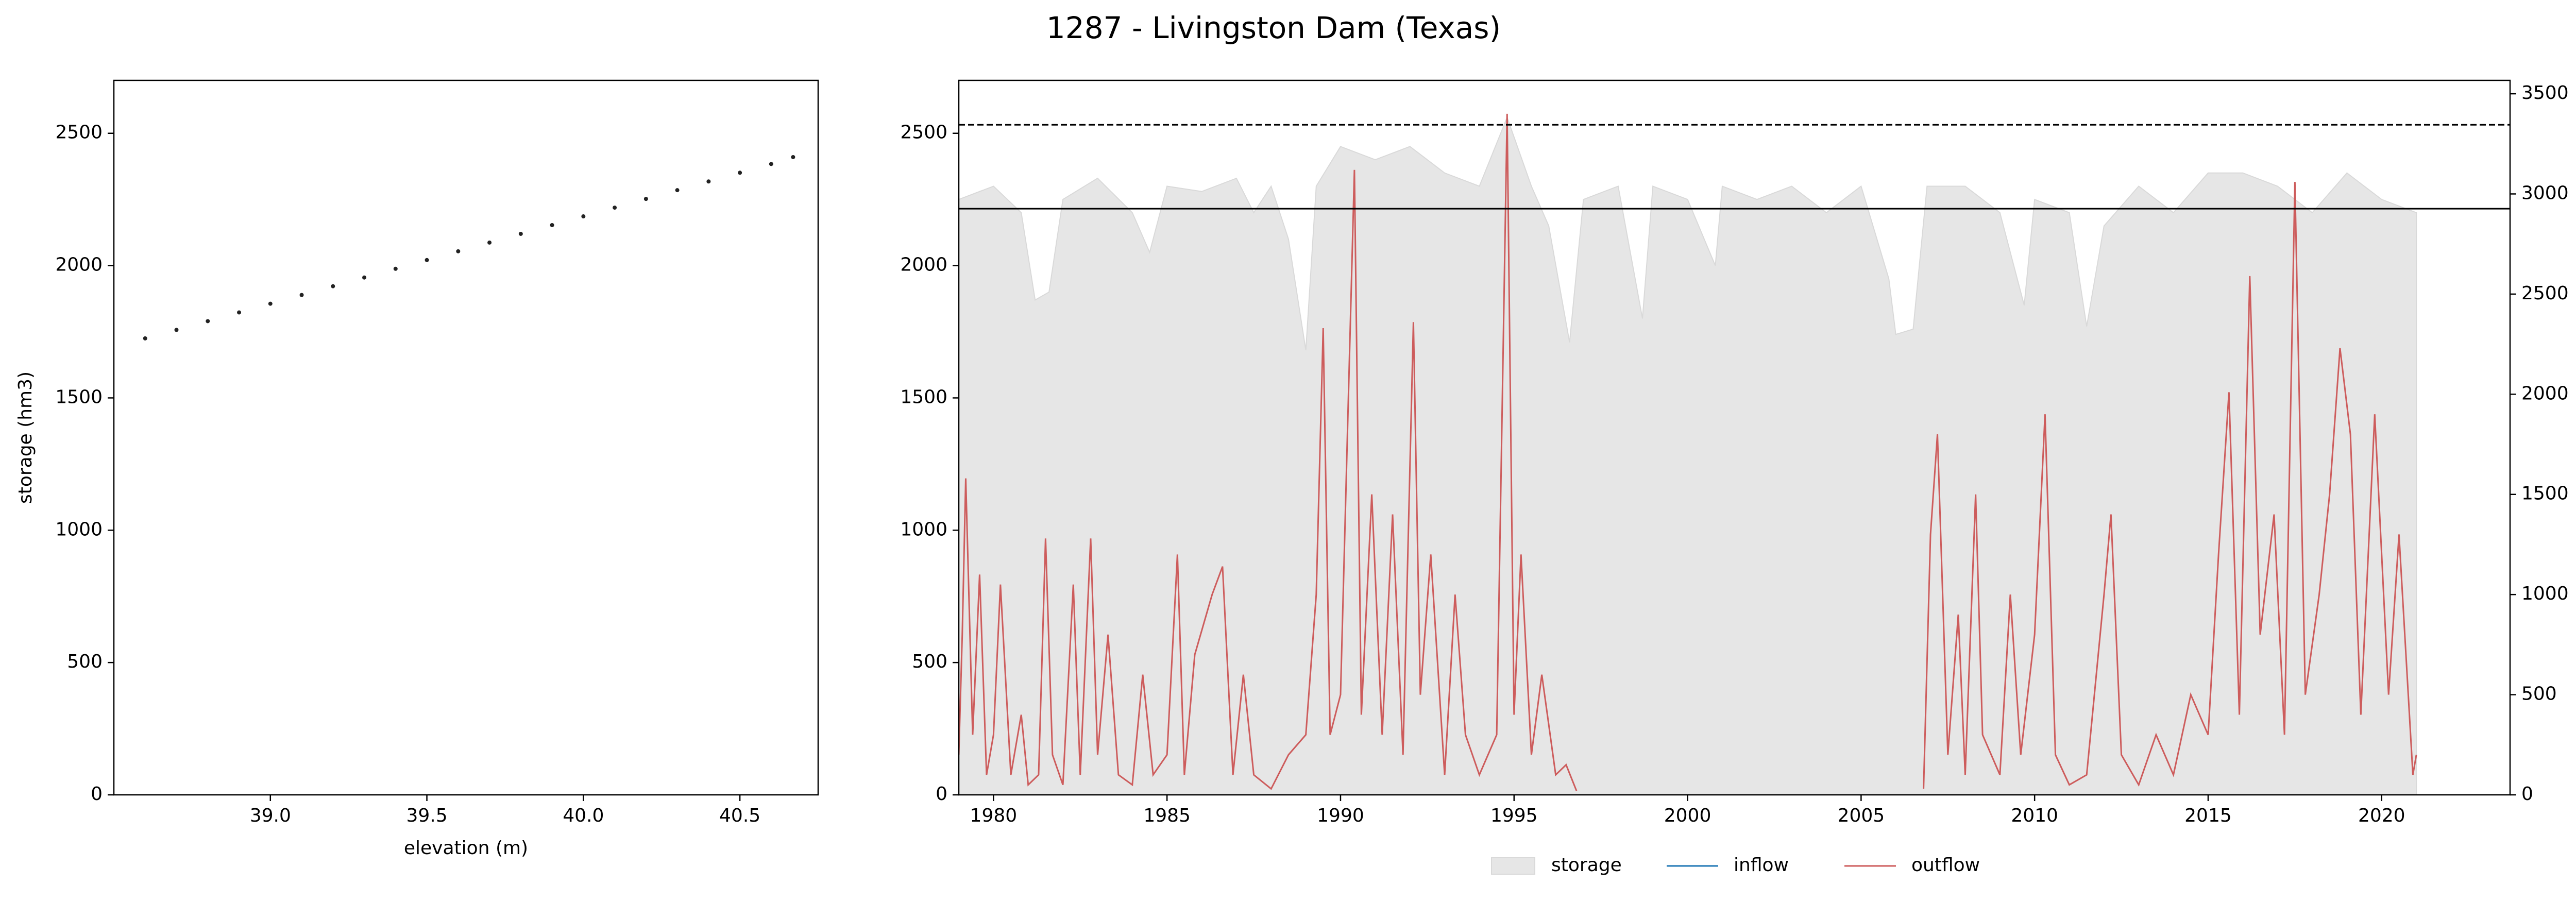  What do you see at coordinates (583, 815) in the screenshot?
I see `x-tick-label: 40.0` at bounding box center [583, 815].